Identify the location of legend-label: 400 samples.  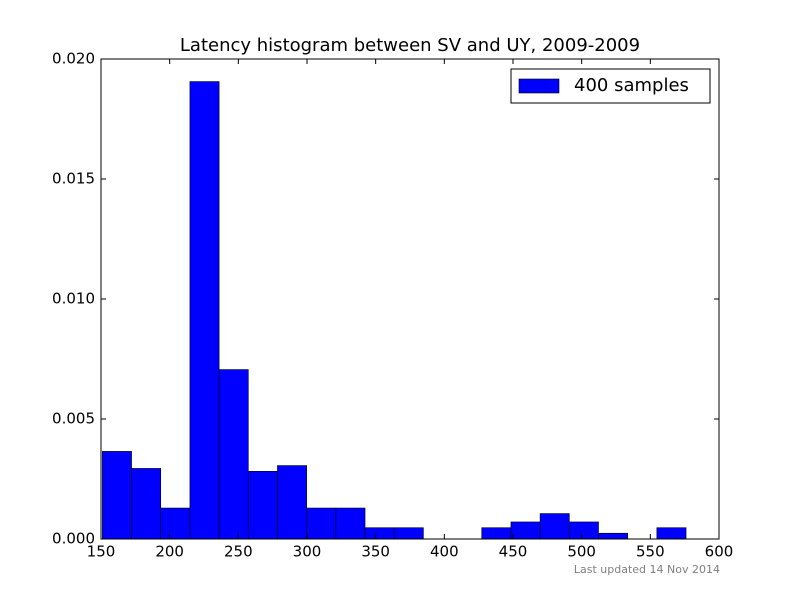
(631, 85).